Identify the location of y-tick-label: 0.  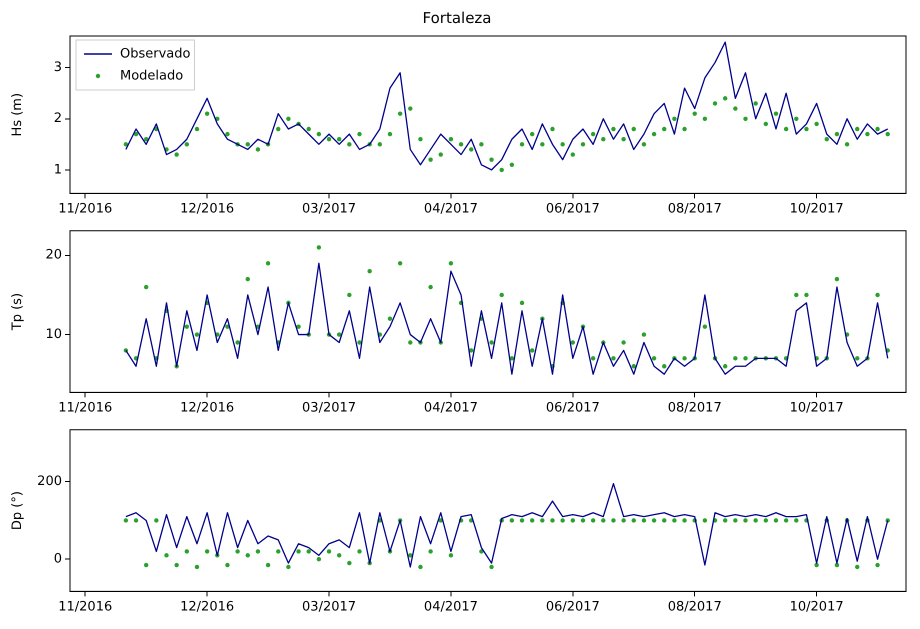
(58, 559).